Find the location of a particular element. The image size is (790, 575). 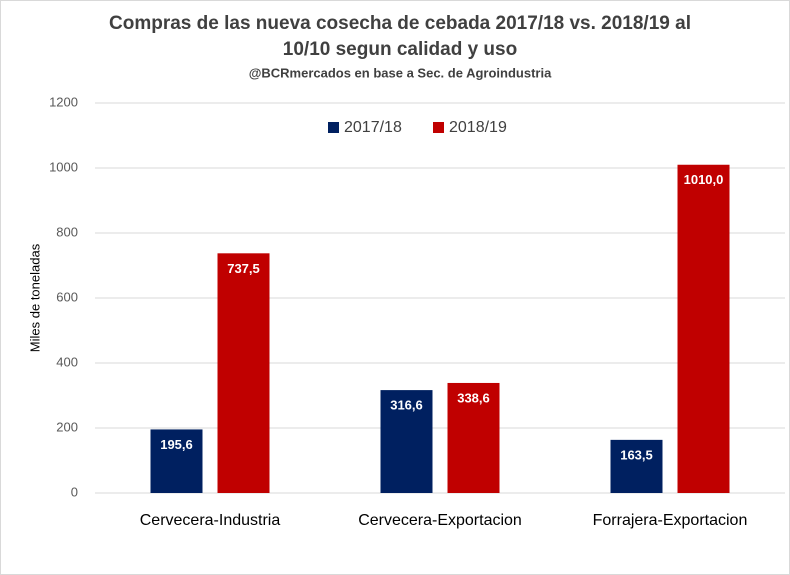

x-tick-label: Forrajera-Exportacion is located at coordinates (670, 520).